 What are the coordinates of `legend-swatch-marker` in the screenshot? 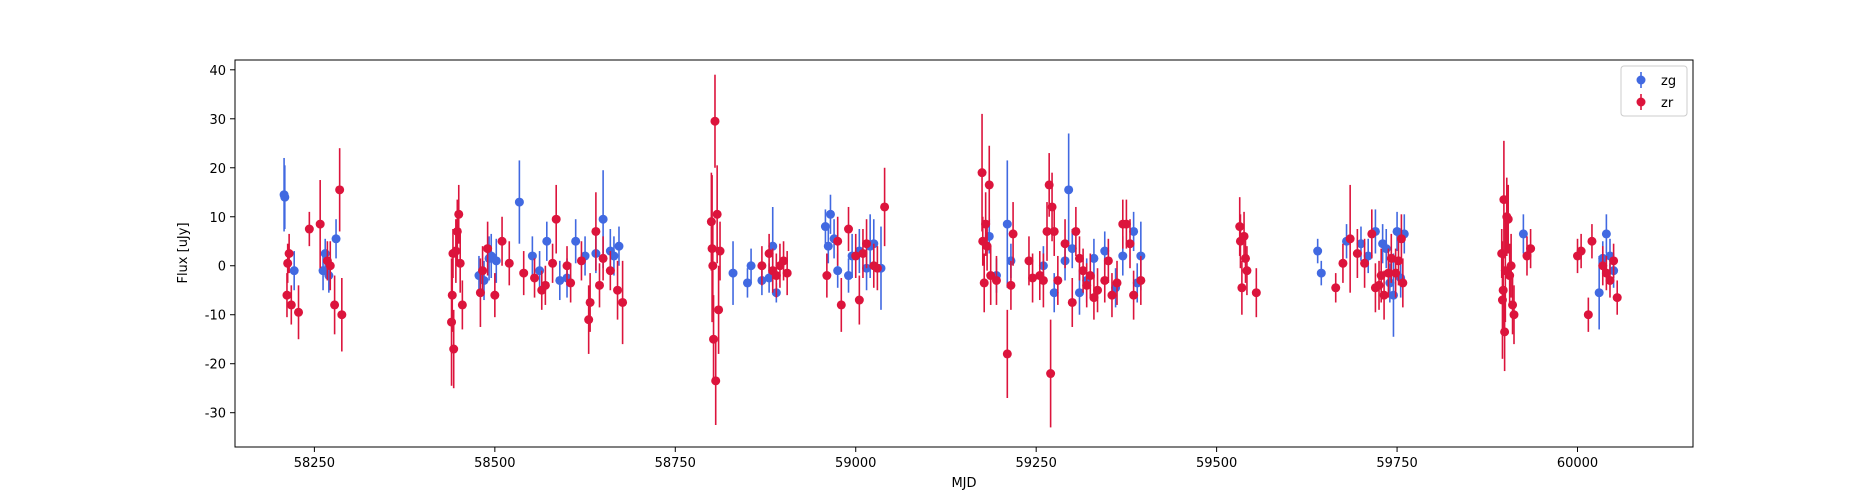 It's located at (1641, 80).